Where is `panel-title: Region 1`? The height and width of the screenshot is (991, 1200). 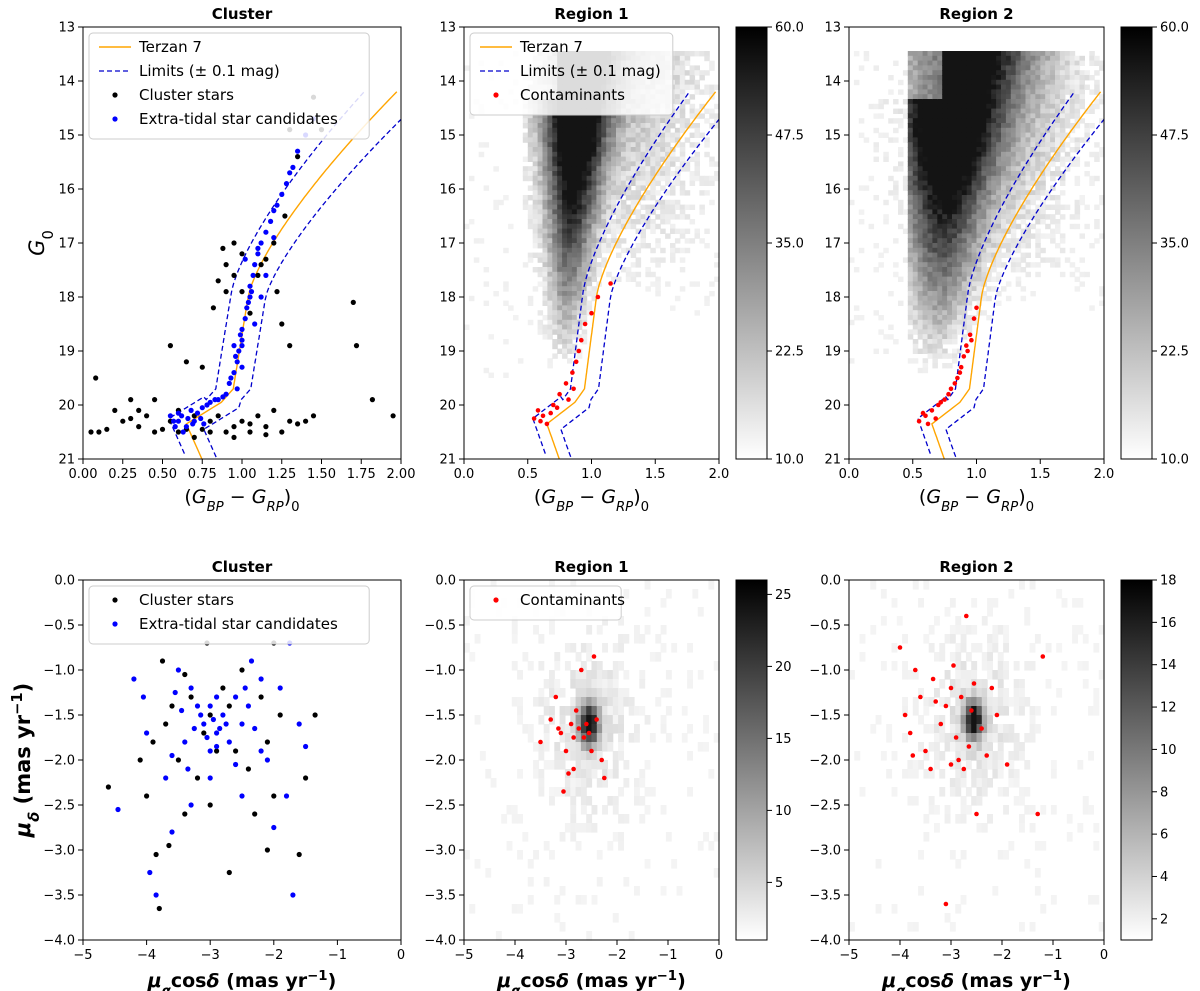
panel-title: Region 1 is located at coordinates (591, 567).